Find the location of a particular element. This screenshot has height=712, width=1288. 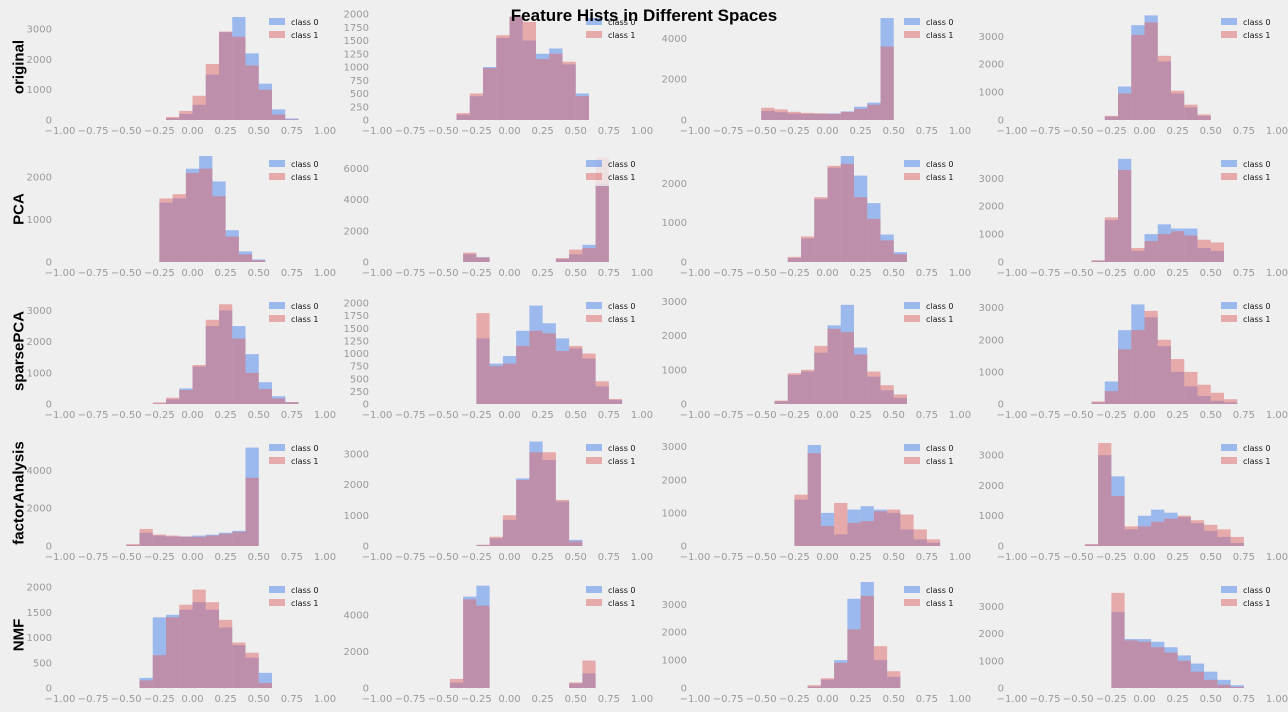

row-label: PCA is located at coordinates (19, 209).